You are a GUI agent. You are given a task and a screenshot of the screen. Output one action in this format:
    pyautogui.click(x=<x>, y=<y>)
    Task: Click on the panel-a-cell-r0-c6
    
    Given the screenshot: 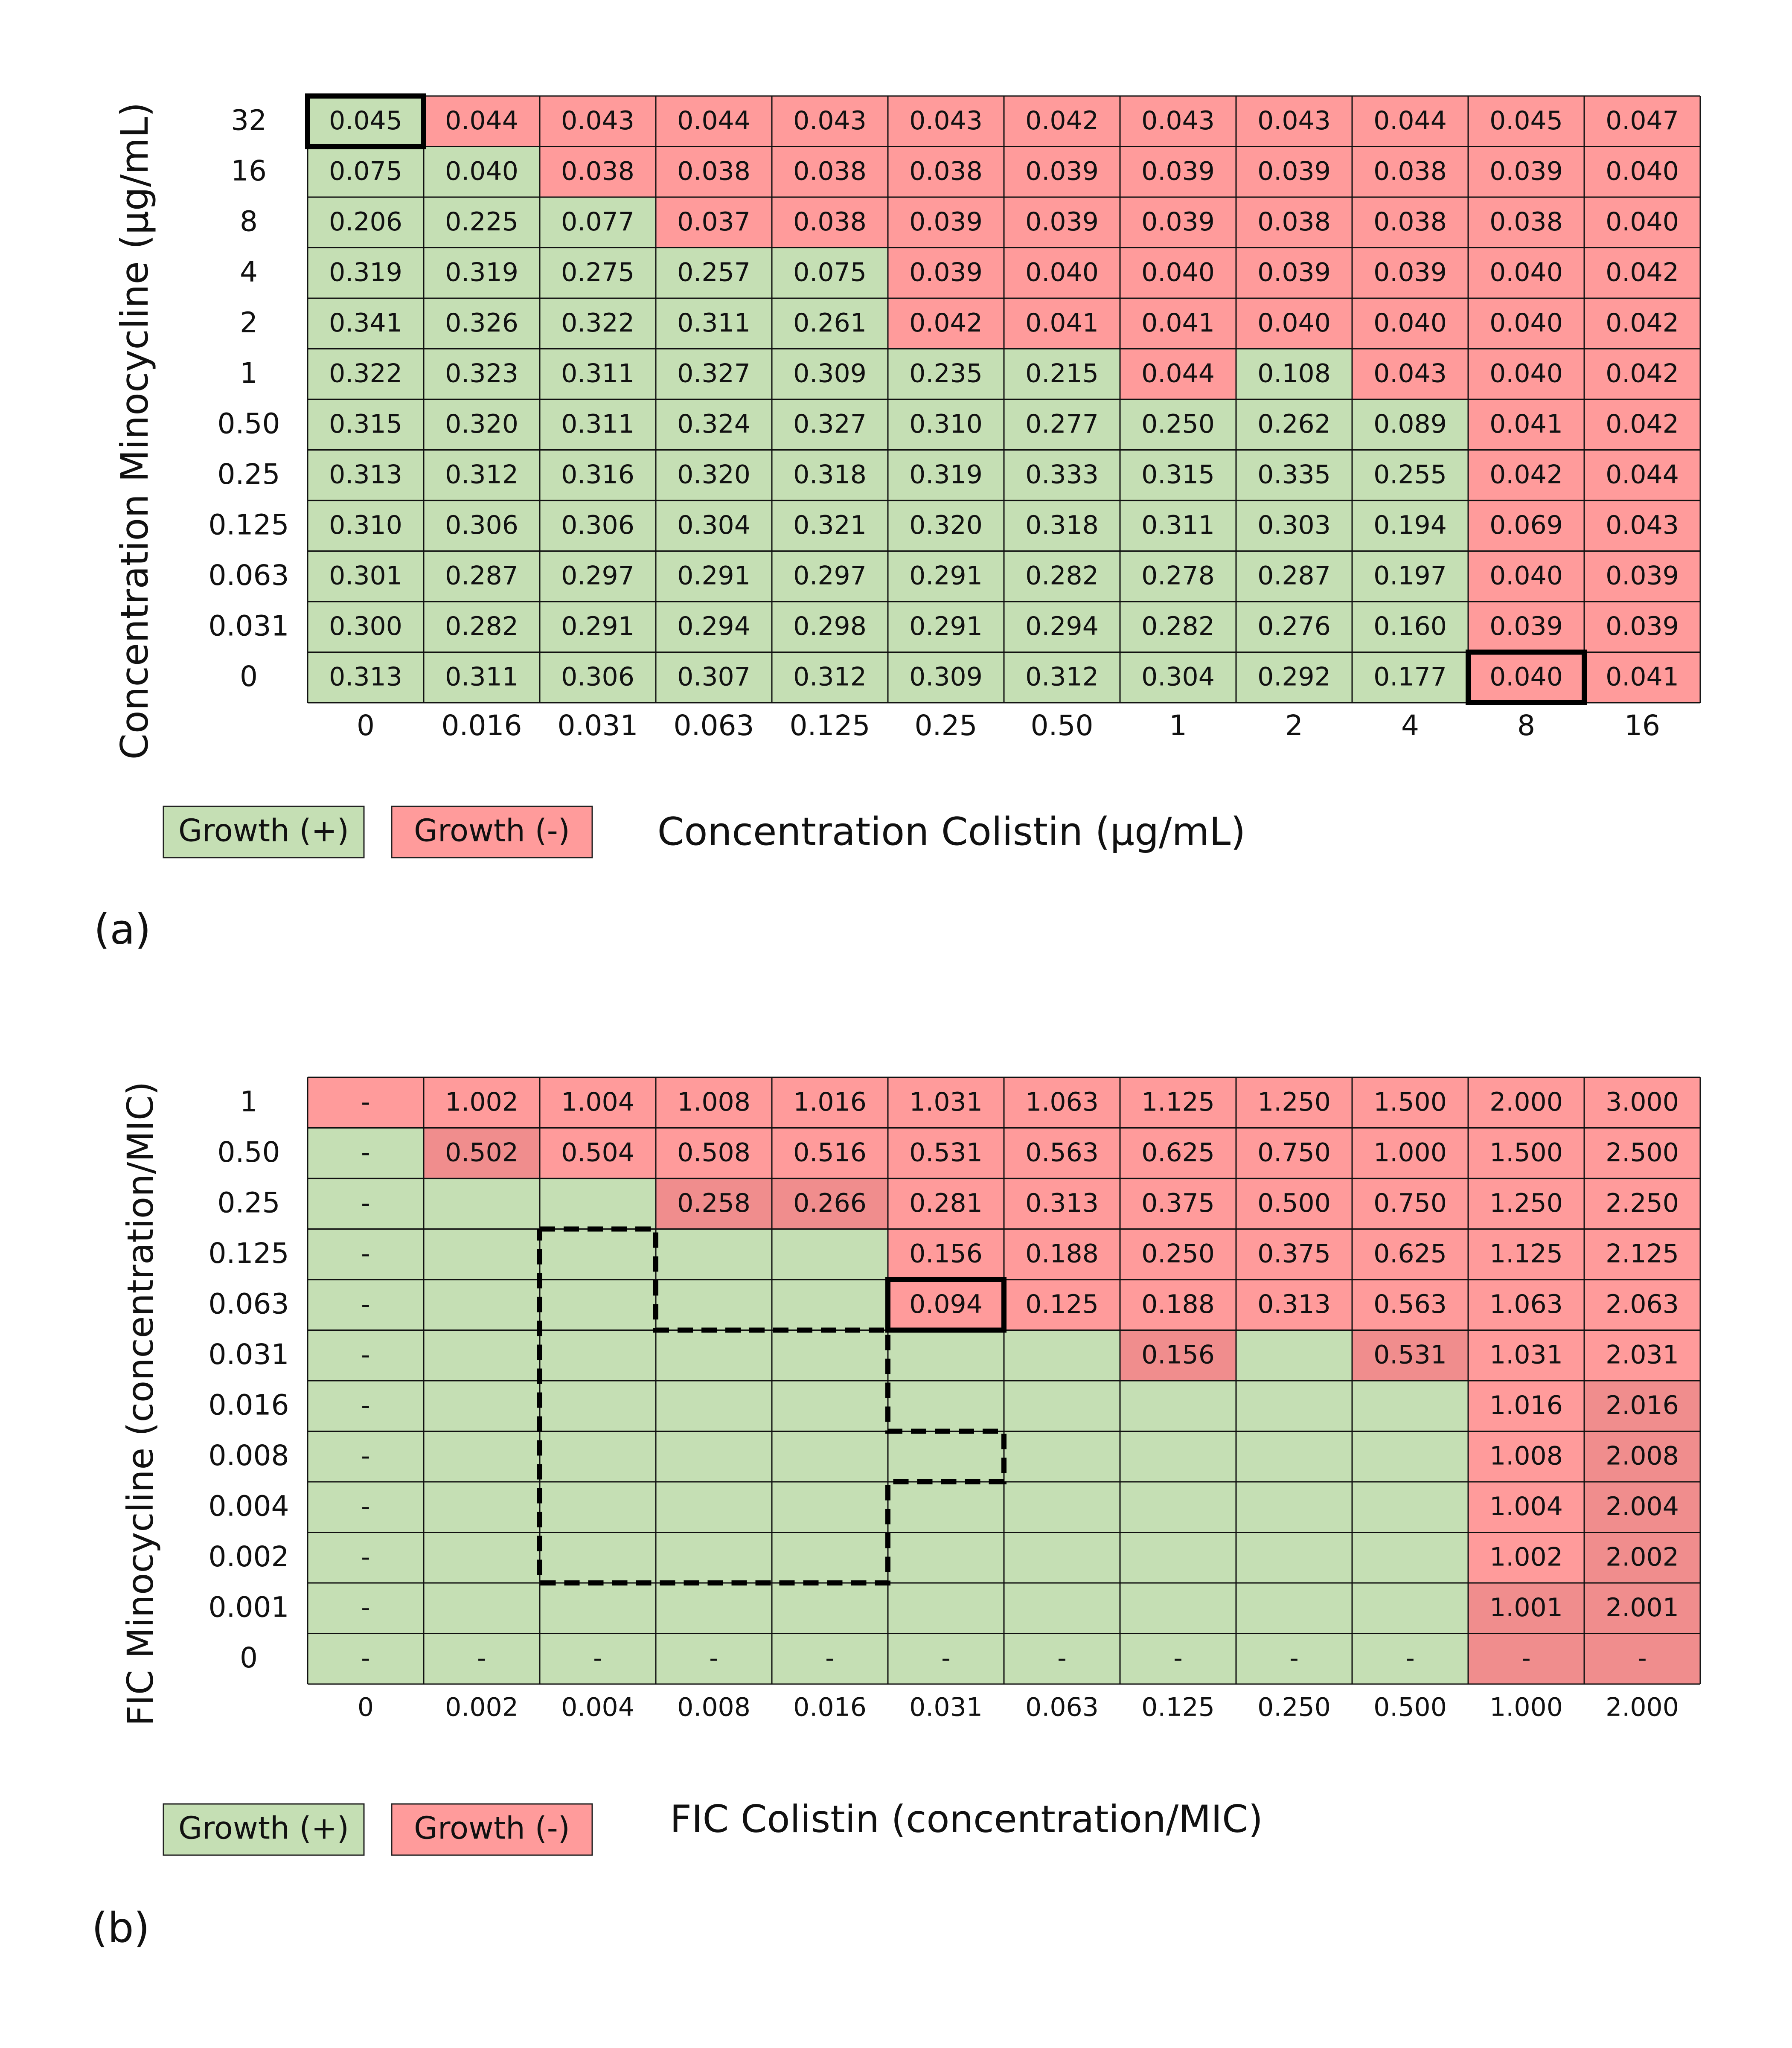 What is the action you would take?
    pyautogui.click(x=1062, y=122)
    